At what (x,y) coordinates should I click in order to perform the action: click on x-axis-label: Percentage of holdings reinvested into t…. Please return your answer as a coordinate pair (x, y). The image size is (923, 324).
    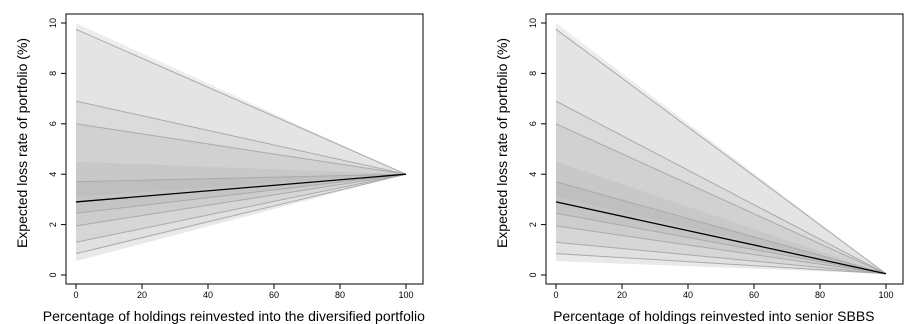
    Looking at the image, I should click on (234, 316).